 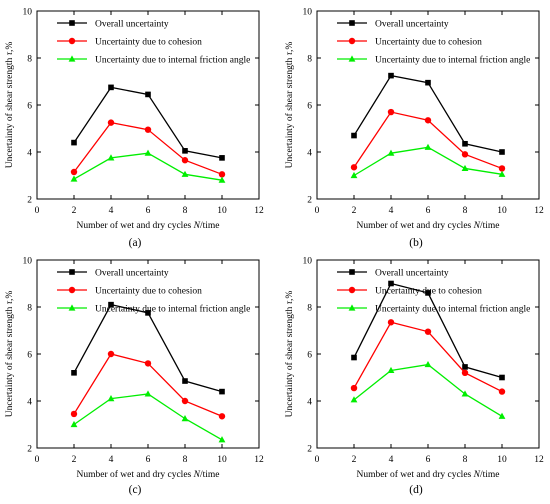 I want to click on panel-caption: (a), so click(x=135, y=243).